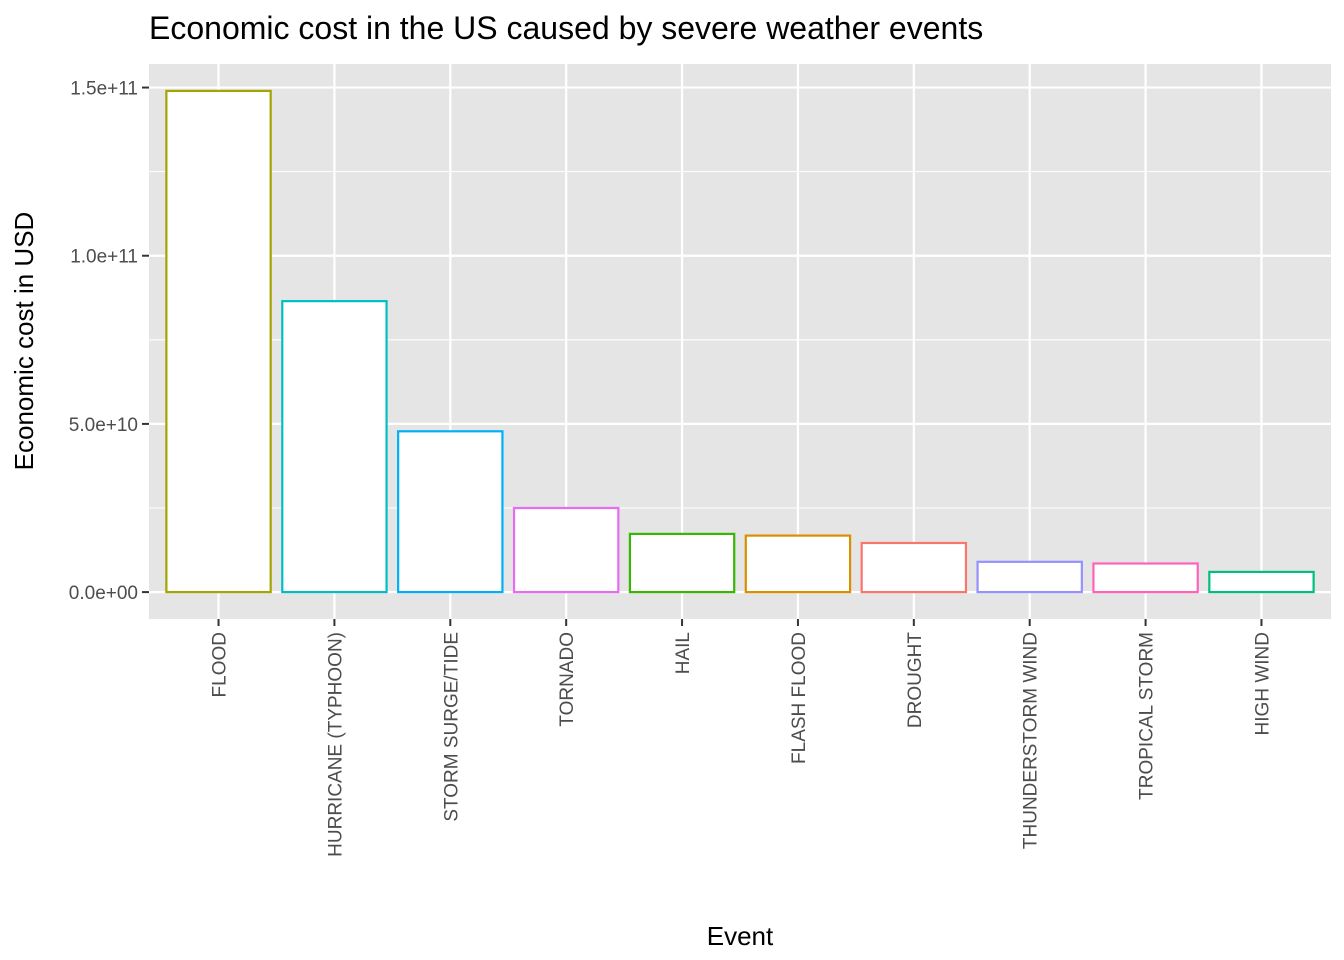  I want to click on bar-drought, so click(914, 567).